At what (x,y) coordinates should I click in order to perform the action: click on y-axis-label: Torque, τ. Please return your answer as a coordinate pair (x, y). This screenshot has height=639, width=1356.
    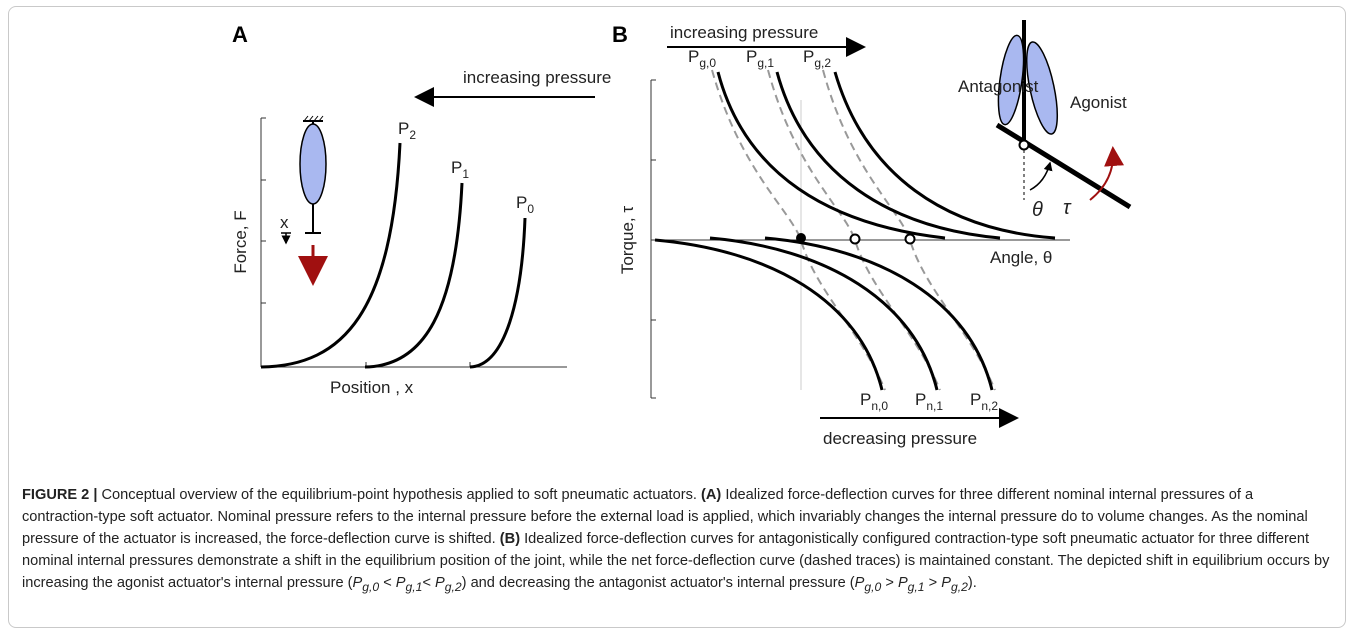
    Looking at the image, I should click on (627, 240).